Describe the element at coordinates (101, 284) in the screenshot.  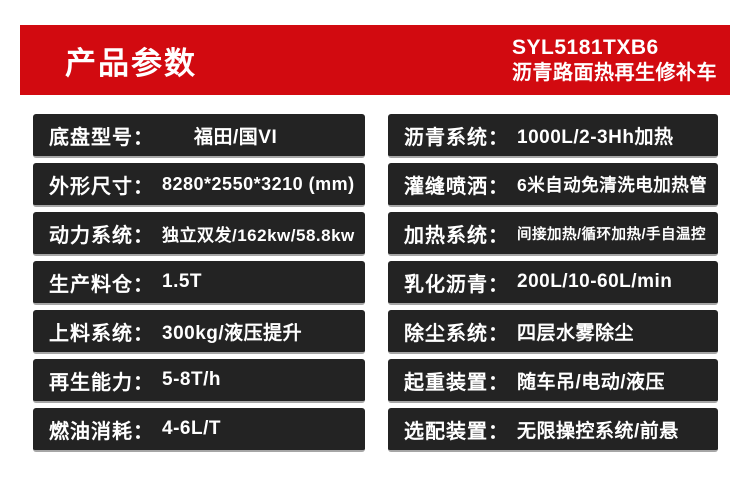
I see `spec-label: 生产料仓：` at that location.